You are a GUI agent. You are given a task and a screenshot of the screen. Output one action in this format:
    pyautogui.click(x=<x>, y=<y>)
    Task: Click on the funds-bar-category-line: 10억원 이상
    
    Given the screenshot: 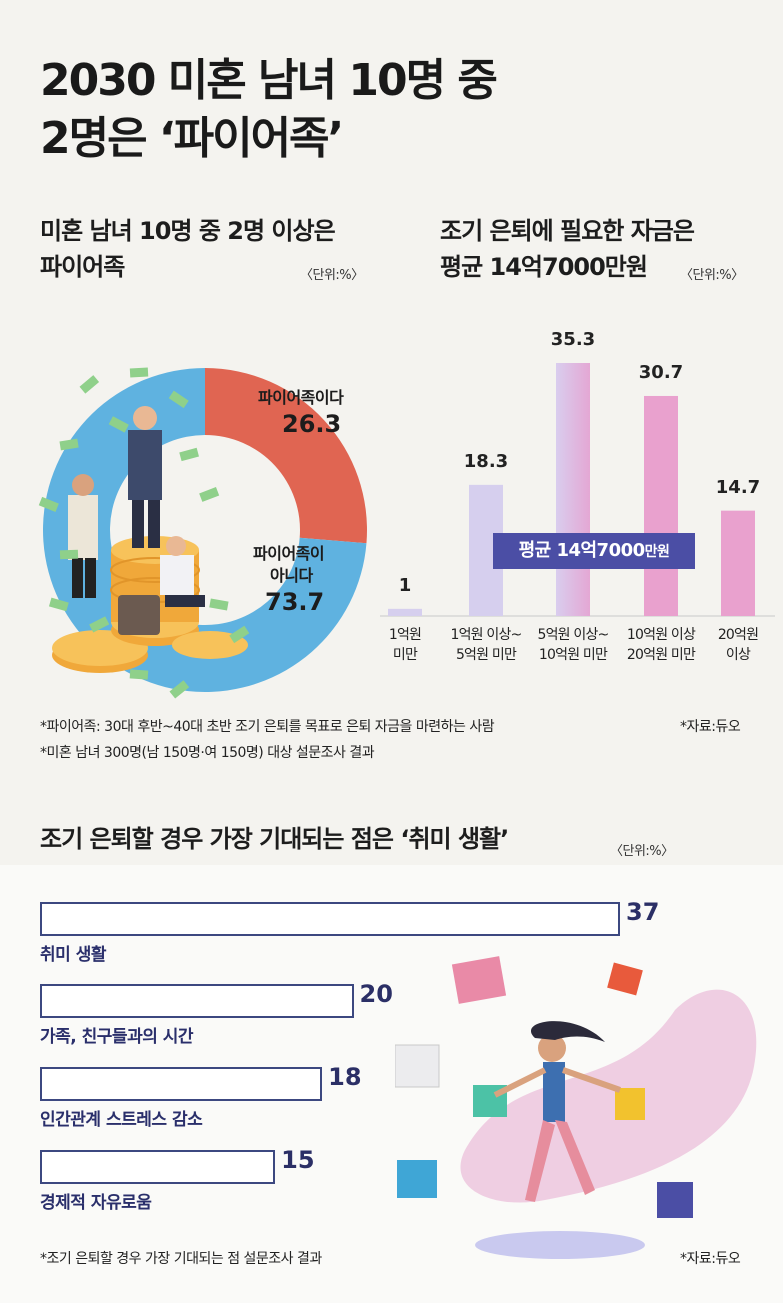 What is the action you would take?
    pyautogui.click(x=661, y=635)
    